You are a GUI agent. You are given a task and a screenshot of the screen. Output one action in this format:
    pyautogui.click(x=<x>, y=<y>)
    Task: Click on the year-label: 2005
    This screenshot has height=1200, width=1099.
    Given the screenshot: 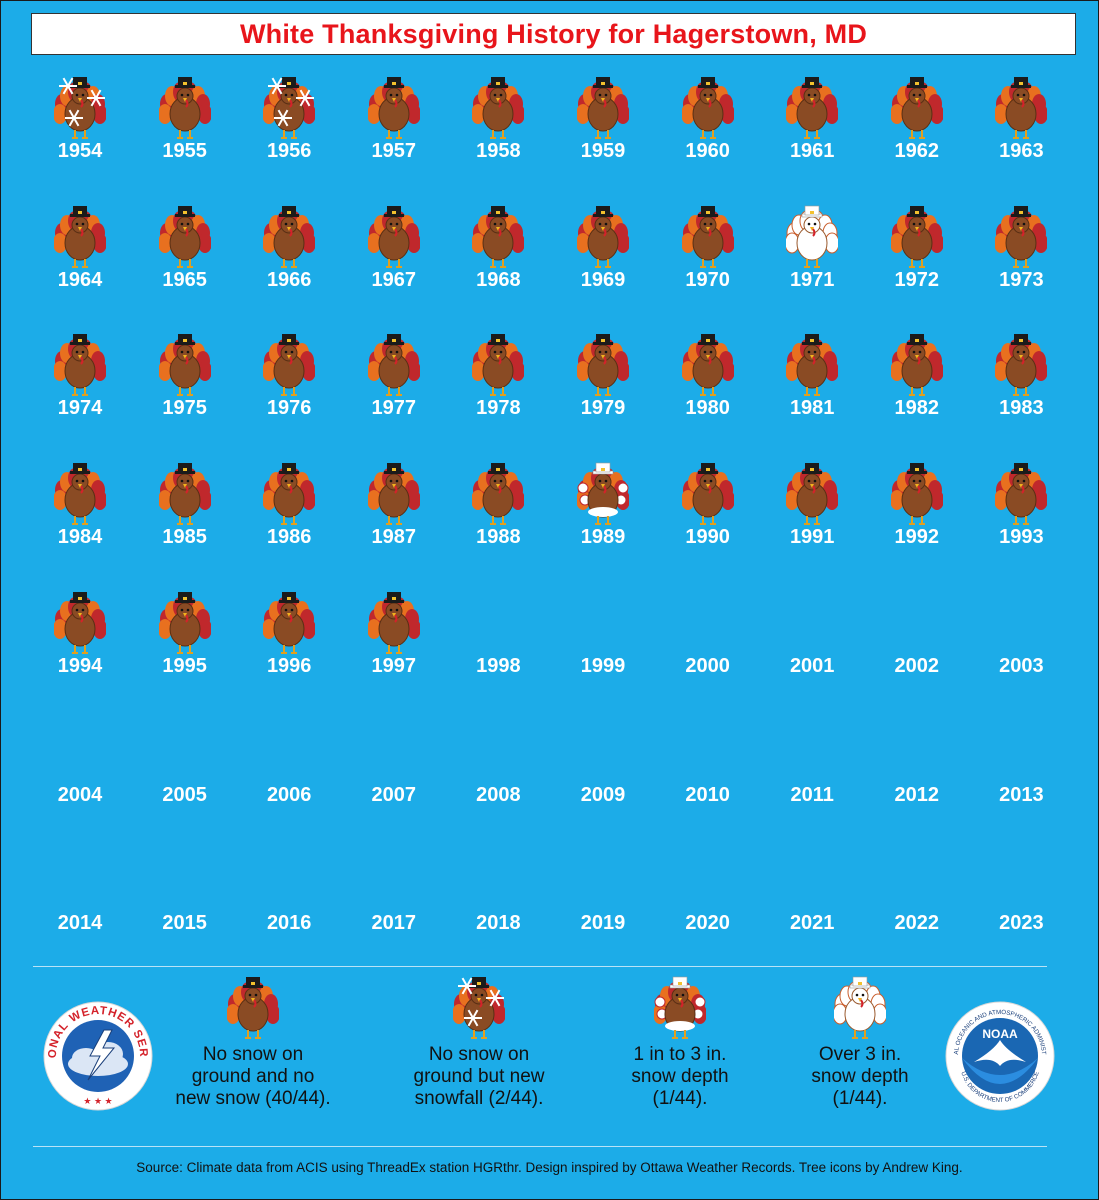 What is the action you would take?
    pyautogui.click(x=184, y=794)
    